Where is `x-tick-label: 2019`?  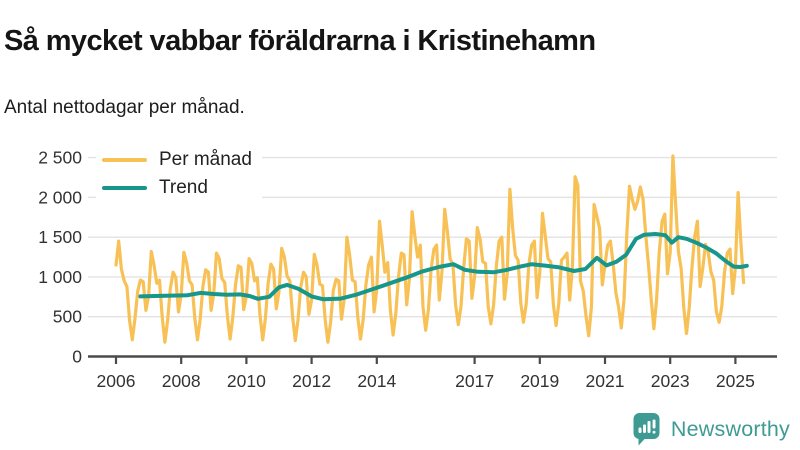
x-tick-label: 2019 is located at coordinates (539, 381).